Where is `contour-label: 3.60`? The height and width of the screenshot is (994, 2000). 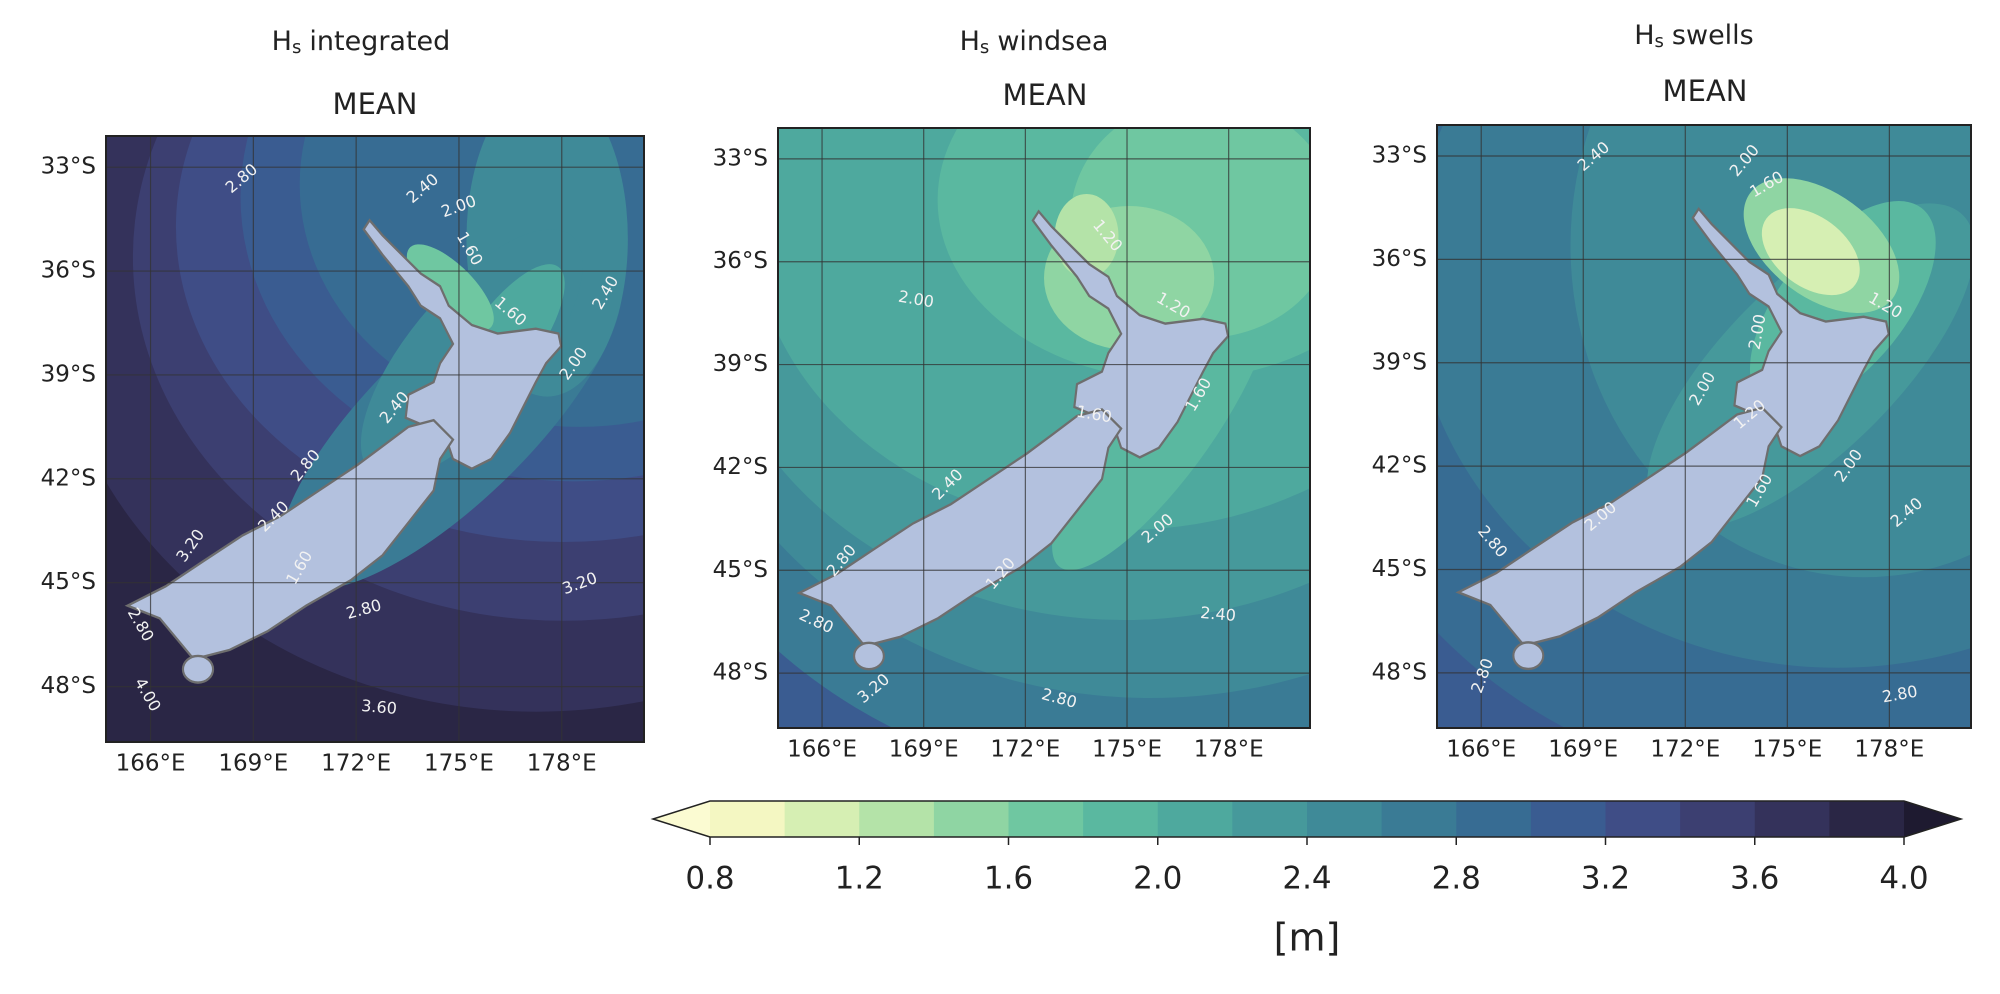 contour-label: 3.60 is located at coordinates (379, 707).